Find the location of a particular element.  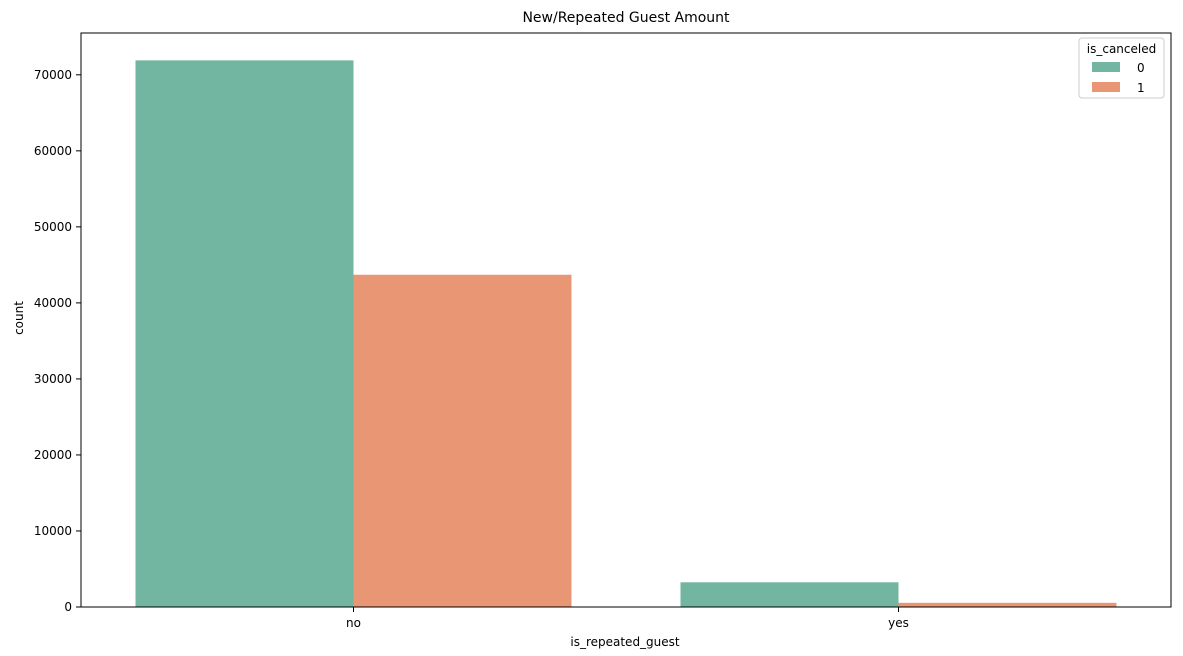

y-tick-label: 20000 is located at coordinates (53, 455).